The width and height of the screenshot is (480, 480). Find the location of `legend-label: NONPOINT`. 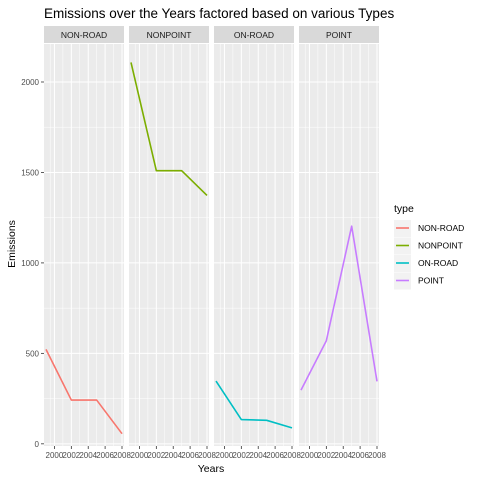

legend-label: NONPOINT is located at coordinates (440, 246).